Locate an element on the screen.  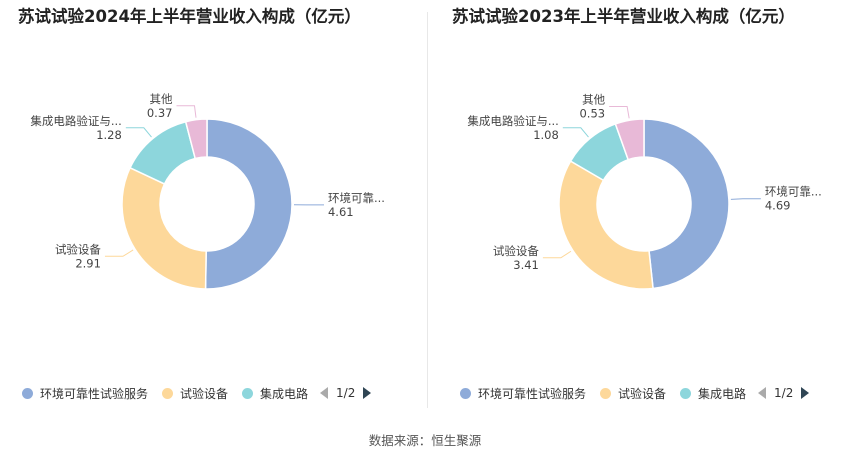
slice-value-label: 4.61 is located at coordinates (341, 212).